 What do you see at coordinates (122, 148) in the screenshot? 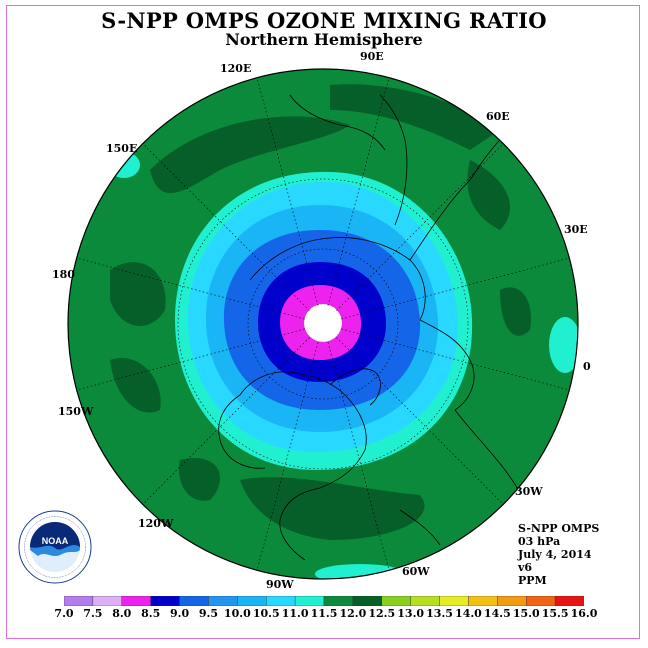
I see `lon-label-150e: 150E` at bounding box center [122, 148].